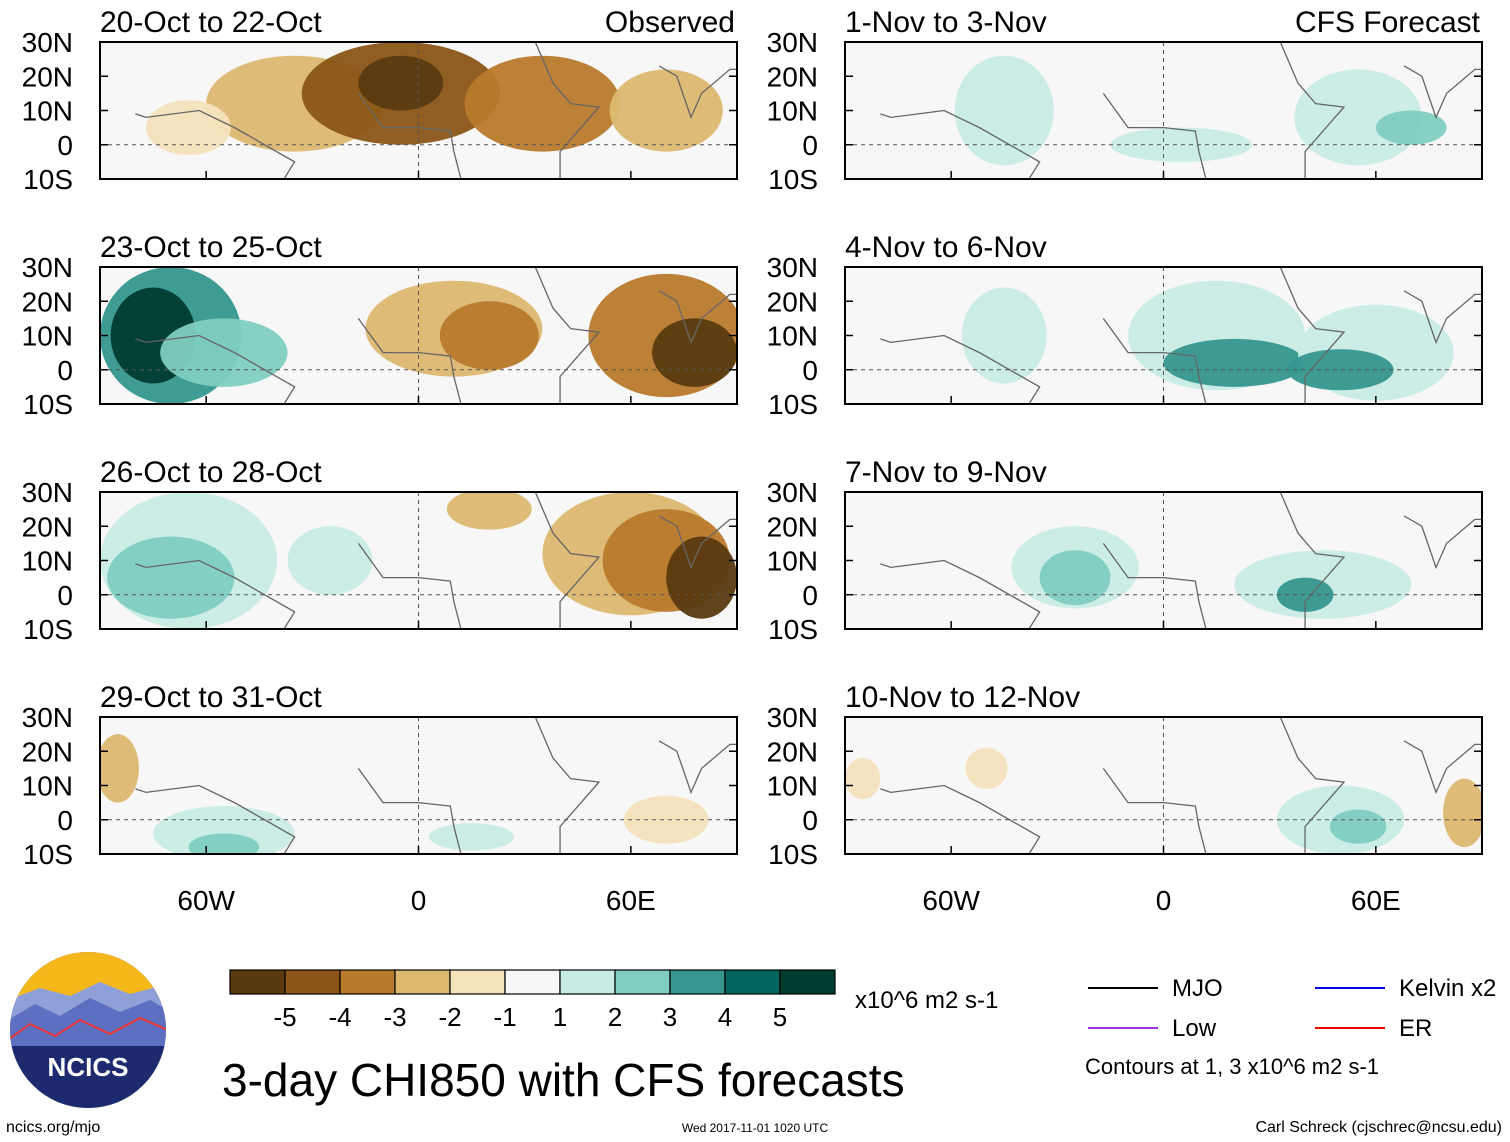 The height and width of the screenshot is (1142, 1510). Describe the element at coordinates (615, 1017) in the screenshot. I see `colorbar-tick-label: 2` at that location.